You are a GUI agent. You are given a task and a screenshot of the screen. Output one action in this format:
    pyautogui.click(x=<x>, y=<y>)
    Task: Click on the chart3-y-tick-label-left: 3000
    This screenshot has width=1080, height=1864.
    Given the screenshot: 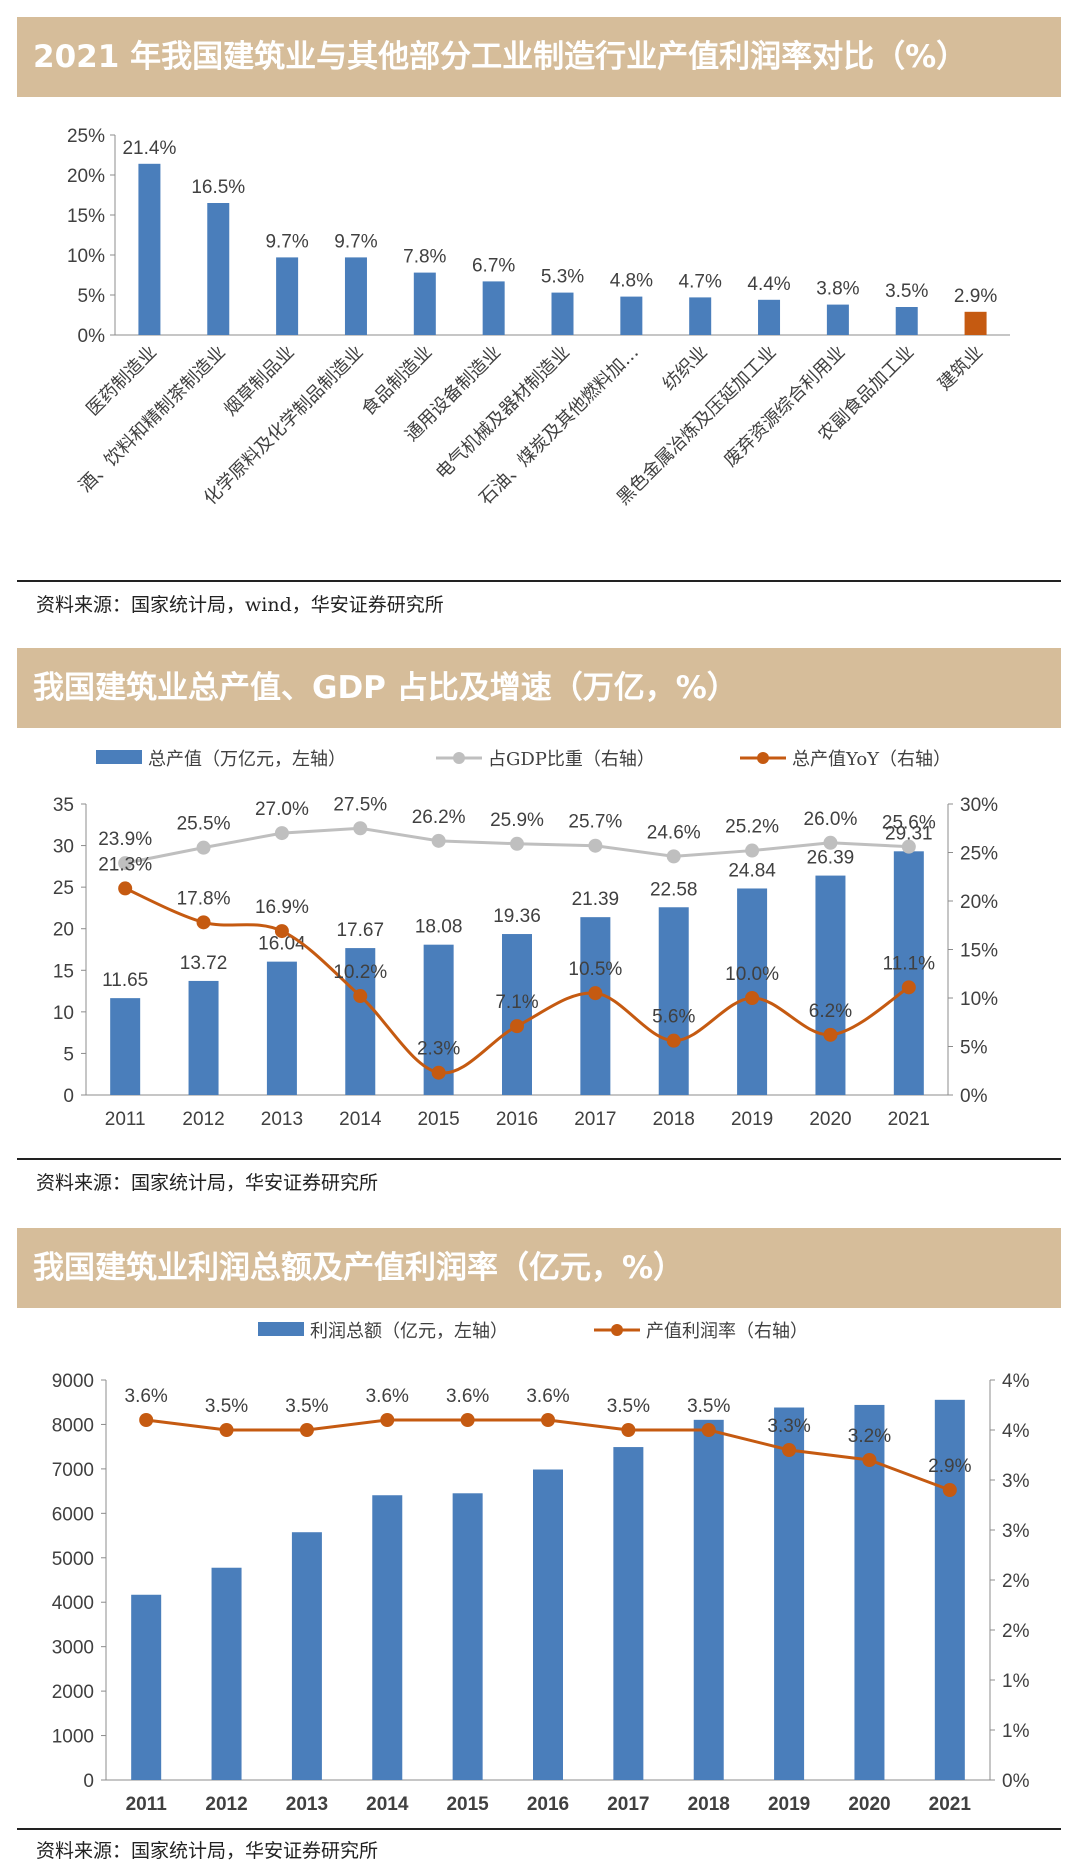 What is the action you would take?
    pyautogui.click(x=73, y=1648)
    